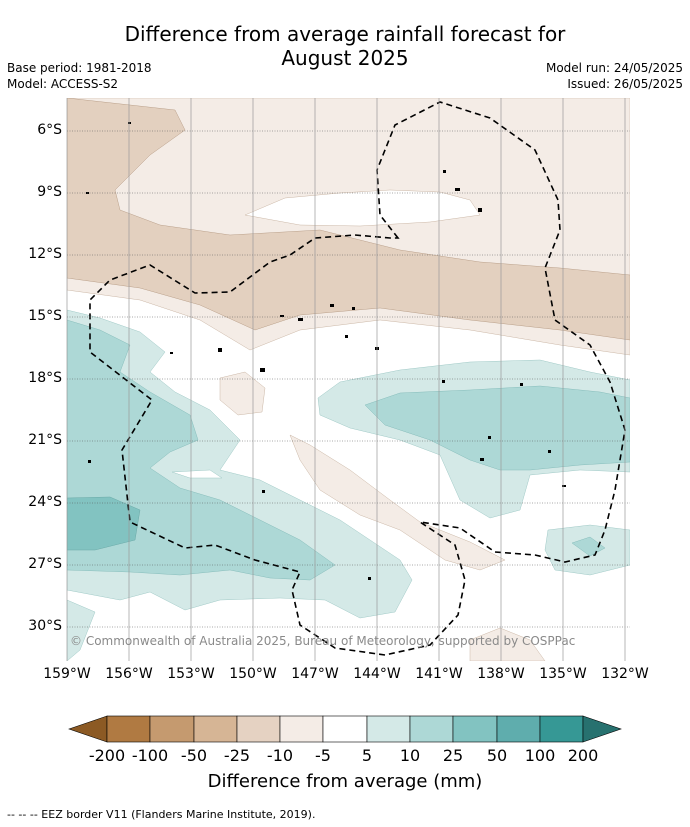 This screenshot has height=827, width=690. I want to click on lat-label: 9°S, so click(49, 192).